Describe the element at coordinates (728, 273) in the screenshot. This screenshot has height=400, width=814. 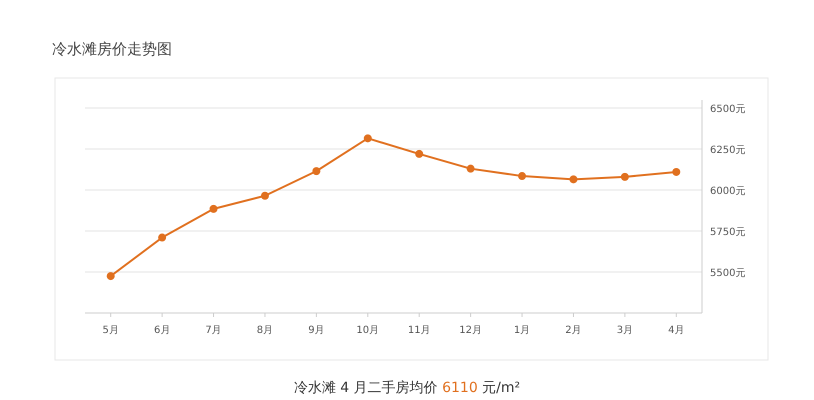
I see `y-tick-label: 5500元` at that location.